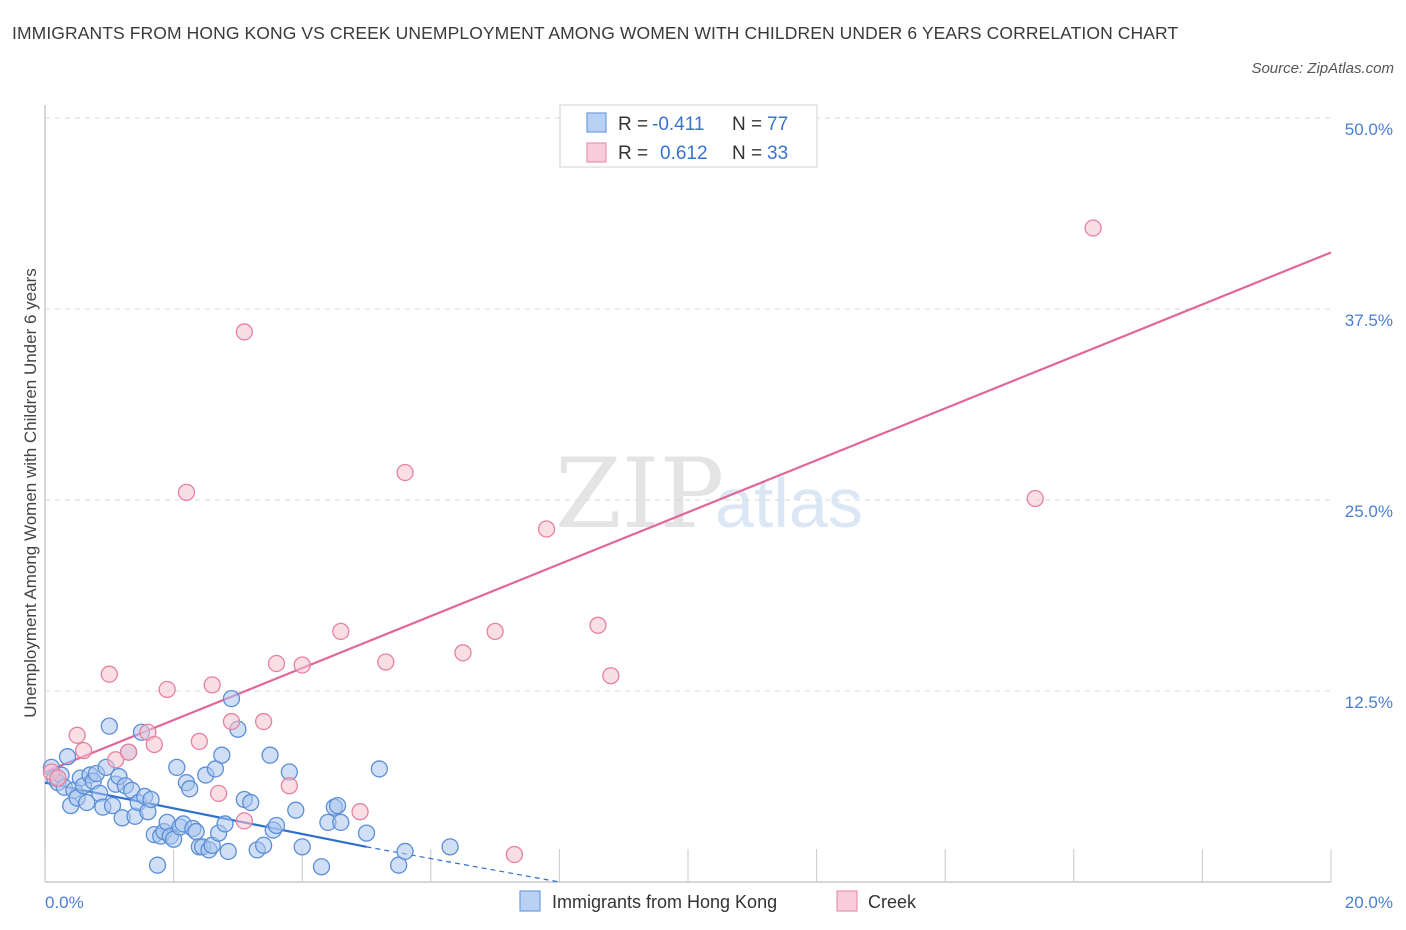  Describe the element at coordinates (463, 864) in the screenshot. I see `trend-extension-hong-kong` at that location.